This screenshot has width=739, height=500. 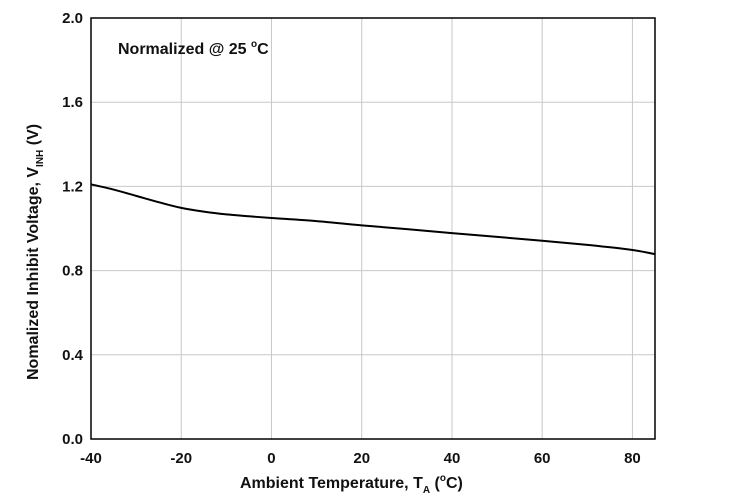 I want to click on y-tick-label: 2.0, so click(x=72, y=18).